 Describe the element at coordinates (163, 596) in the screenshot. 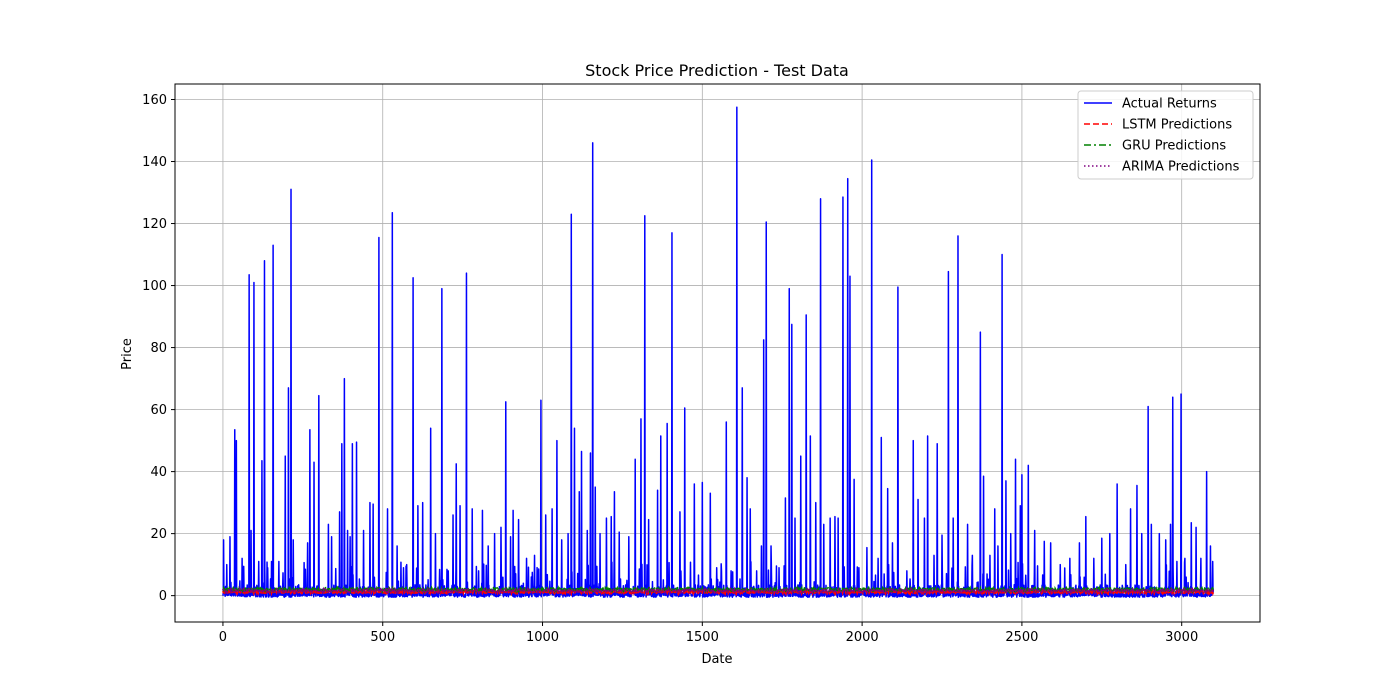

I see `y-tick-label: 0` at that location.